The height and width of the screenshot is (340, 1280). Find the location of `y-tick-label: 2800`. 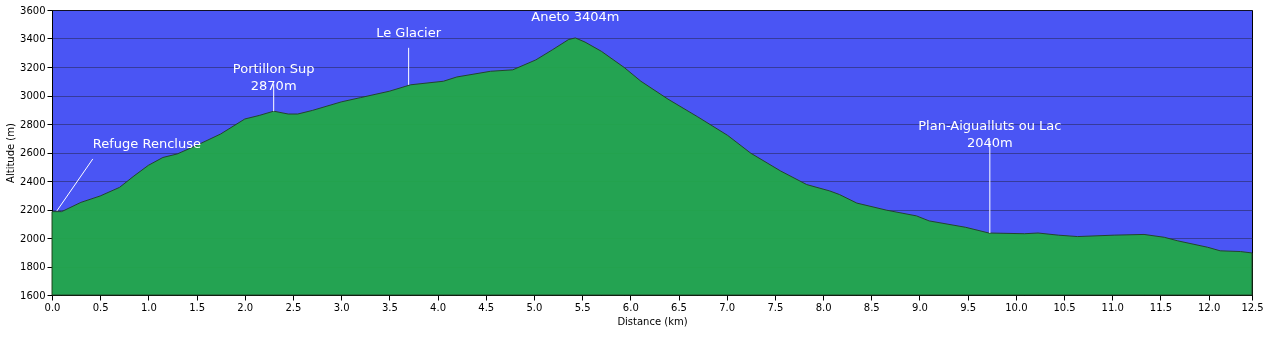

y-tick-label: 2800 is located at coordinates (33, 124).